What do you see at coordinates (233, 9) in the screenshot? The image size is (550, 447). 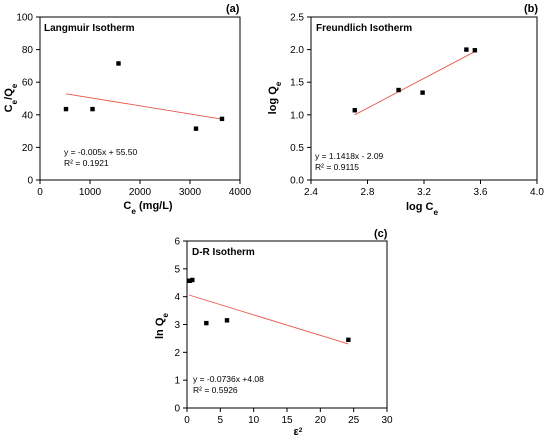 I see `chart-1-panel-letter: (a)` at bounding box center [233, 9].